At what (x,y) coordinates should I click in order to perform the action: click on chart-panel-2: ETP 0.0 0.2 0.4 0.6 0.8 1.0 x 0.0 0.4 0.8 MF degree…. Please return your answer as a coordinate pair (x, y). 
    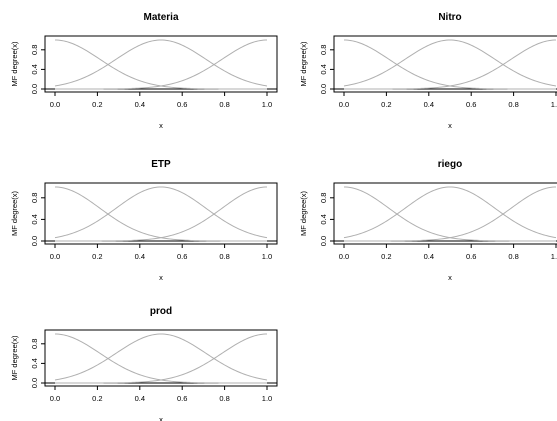
    Looking at the image, I should click on (144, 220).